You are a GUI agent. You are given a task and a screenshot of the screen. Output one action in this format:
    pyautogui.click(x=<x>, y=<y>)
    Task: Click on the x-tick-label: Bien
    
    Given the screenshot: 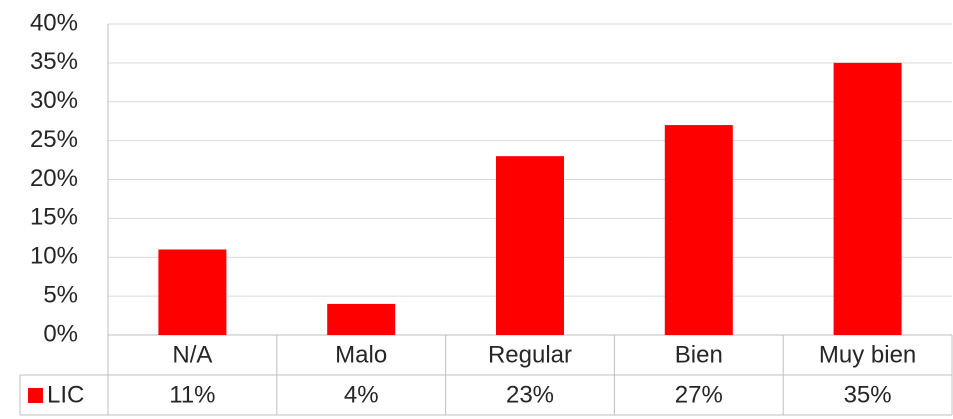 What is the action you would take?
    pyautogui.click(x=699, y=354)
    